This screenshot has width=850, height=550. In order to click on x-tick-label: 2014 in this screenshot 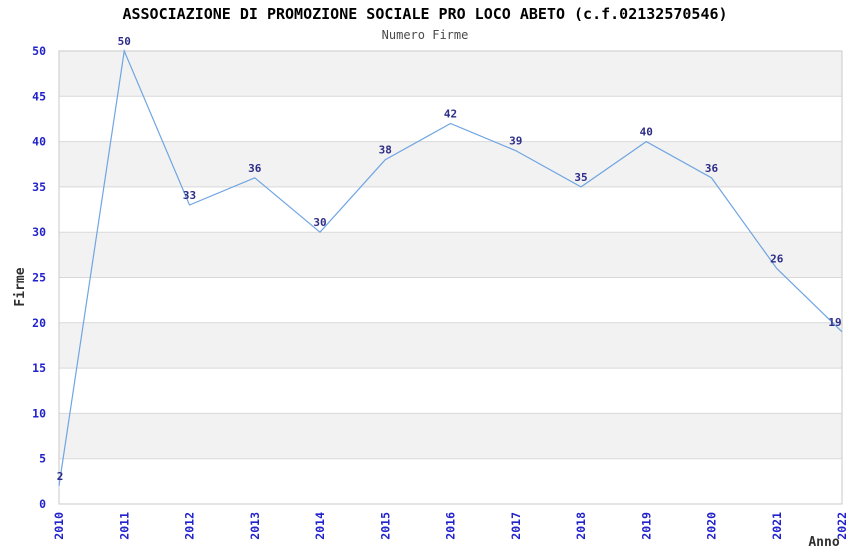, I will do `click(320, 526)`.